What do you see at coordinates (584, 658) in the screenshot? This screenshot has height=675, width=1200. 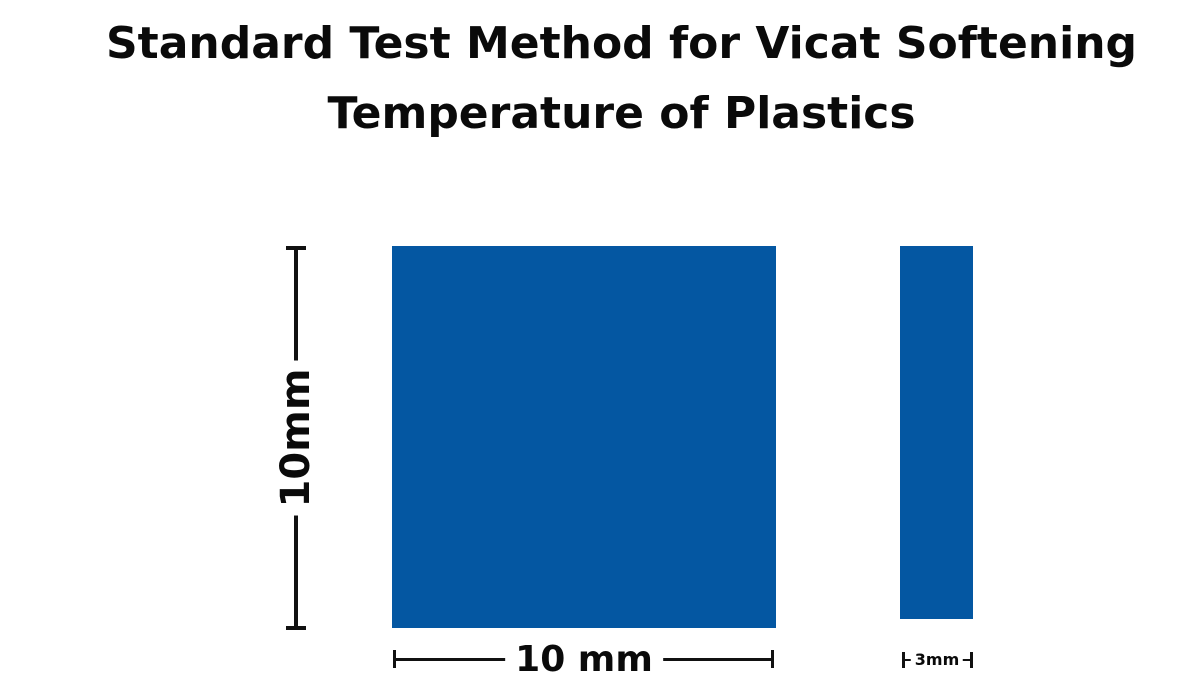 I see `width-dimension-label: 10 mm` at bounding box center [584, 658].